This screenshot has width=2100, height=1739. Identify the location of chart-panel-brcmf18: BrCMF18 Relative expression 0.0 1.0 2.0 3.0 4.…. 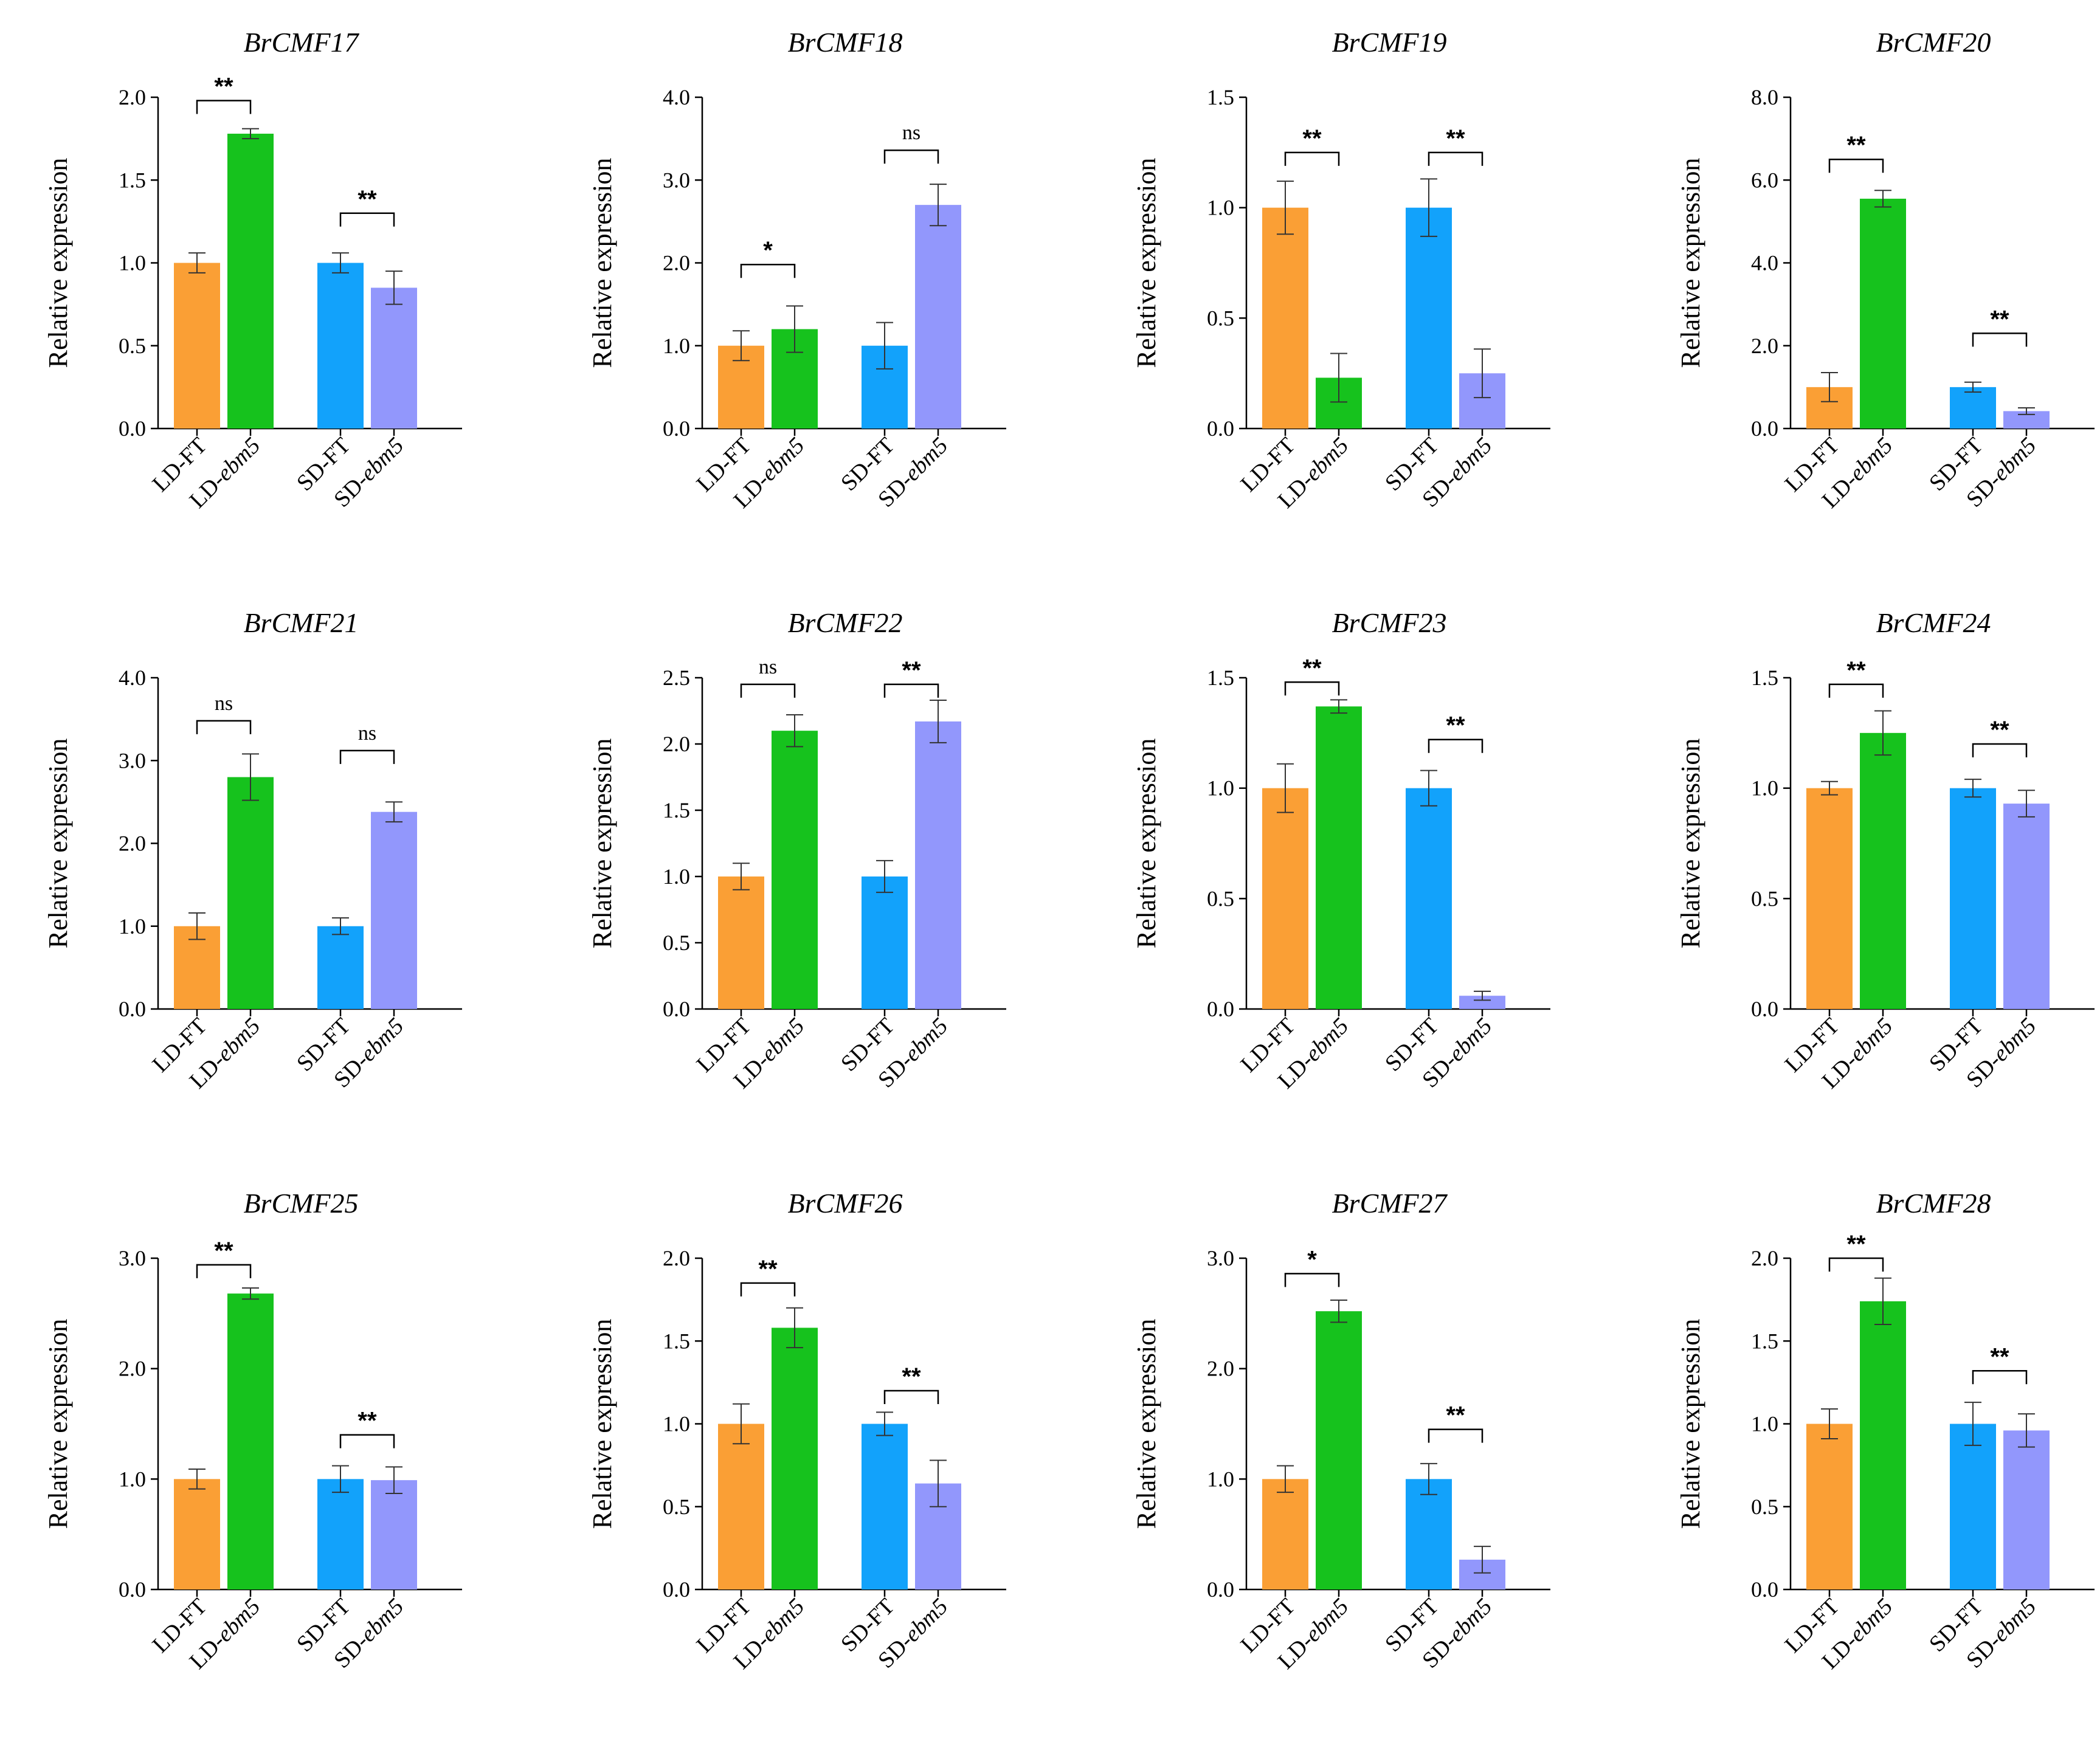
(796, 270).